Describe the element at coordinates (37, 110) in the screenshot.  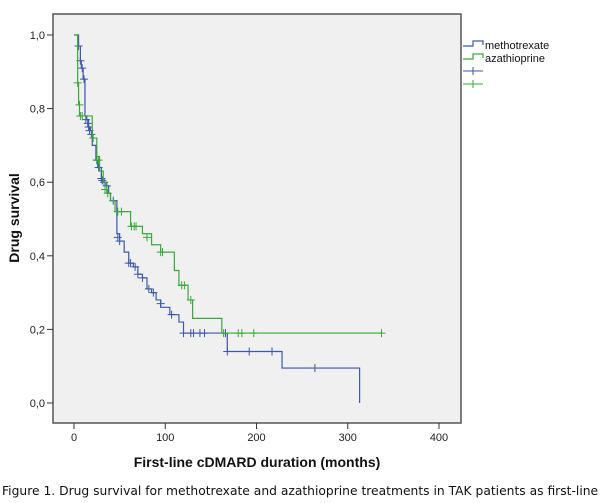
I see `y-tick-label: 0,8` at that location.